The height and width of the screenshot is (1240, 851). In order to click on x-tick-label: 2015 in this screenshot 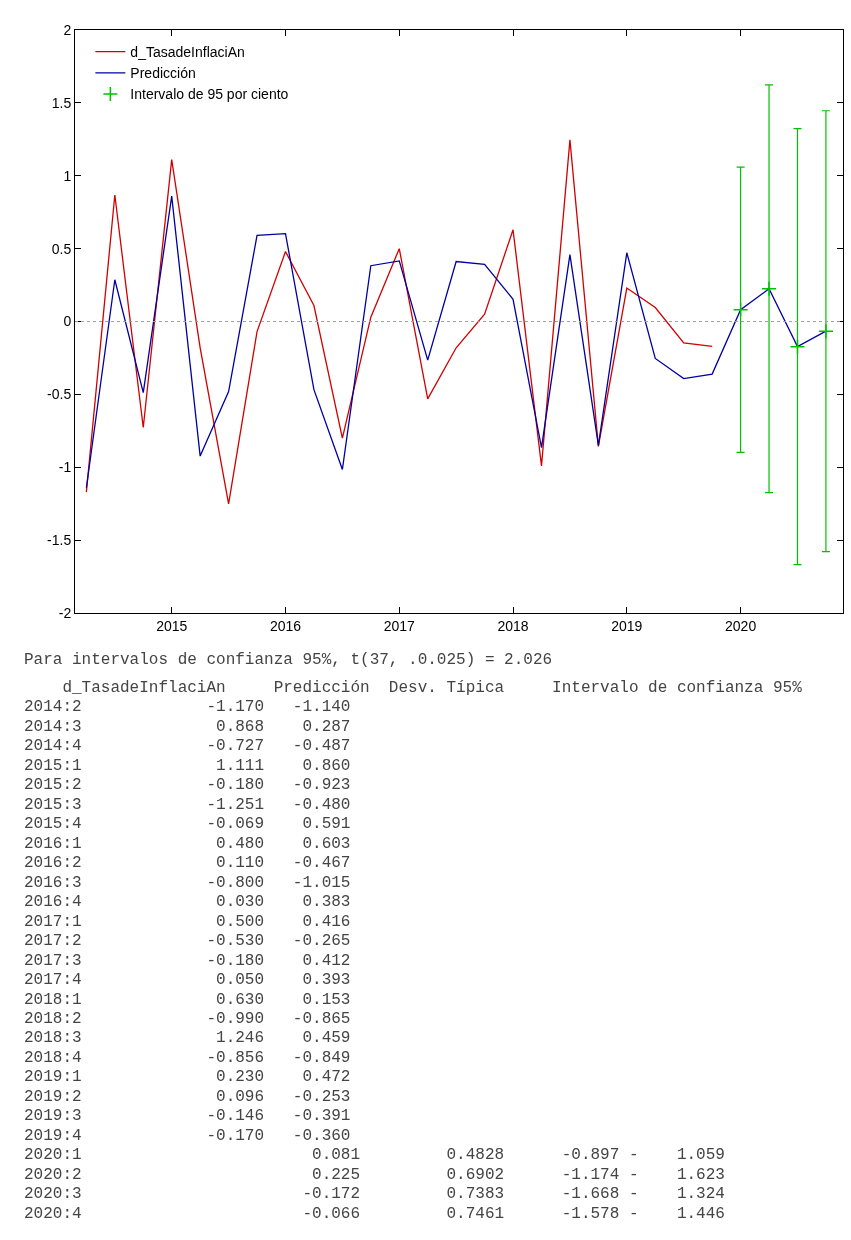, I will do `click(172, 625)`.